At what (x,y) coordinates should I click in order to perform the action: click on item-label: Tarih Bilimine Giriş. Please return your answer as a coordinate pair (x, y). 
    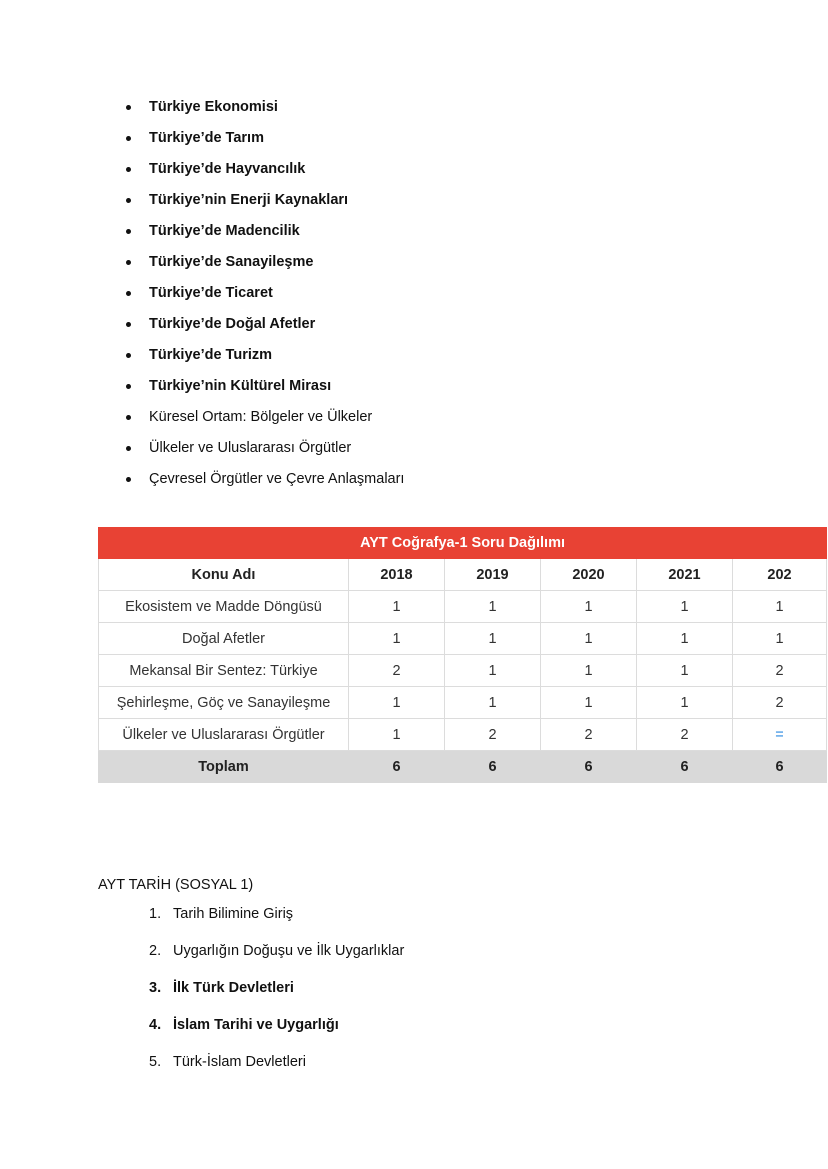
    Looking at the image, I should click on (233, 914).